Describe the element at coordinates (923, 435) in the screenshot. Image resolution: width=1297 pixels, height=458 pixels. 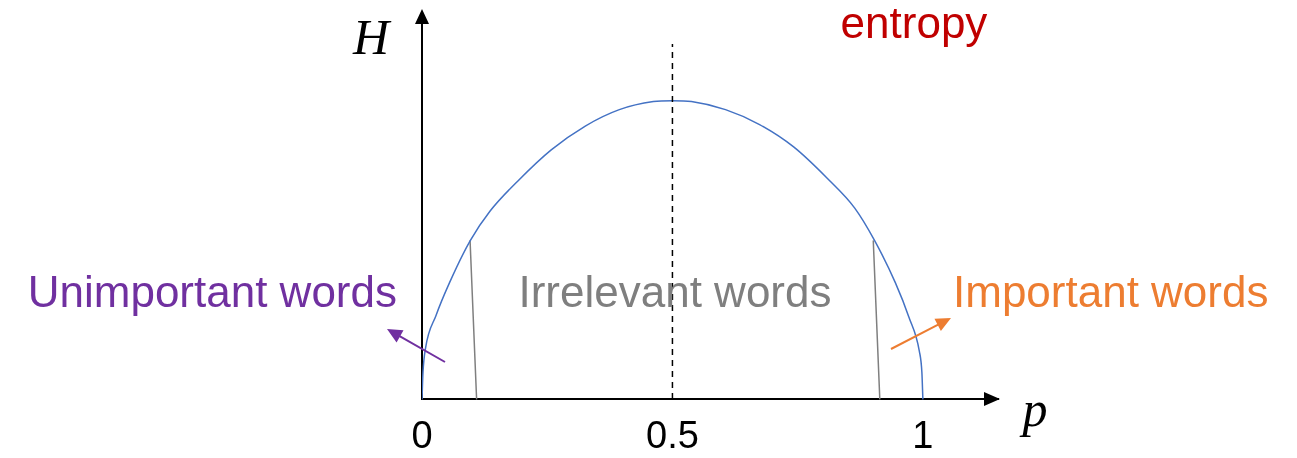
I see `x-tick-label: 1` at that location.